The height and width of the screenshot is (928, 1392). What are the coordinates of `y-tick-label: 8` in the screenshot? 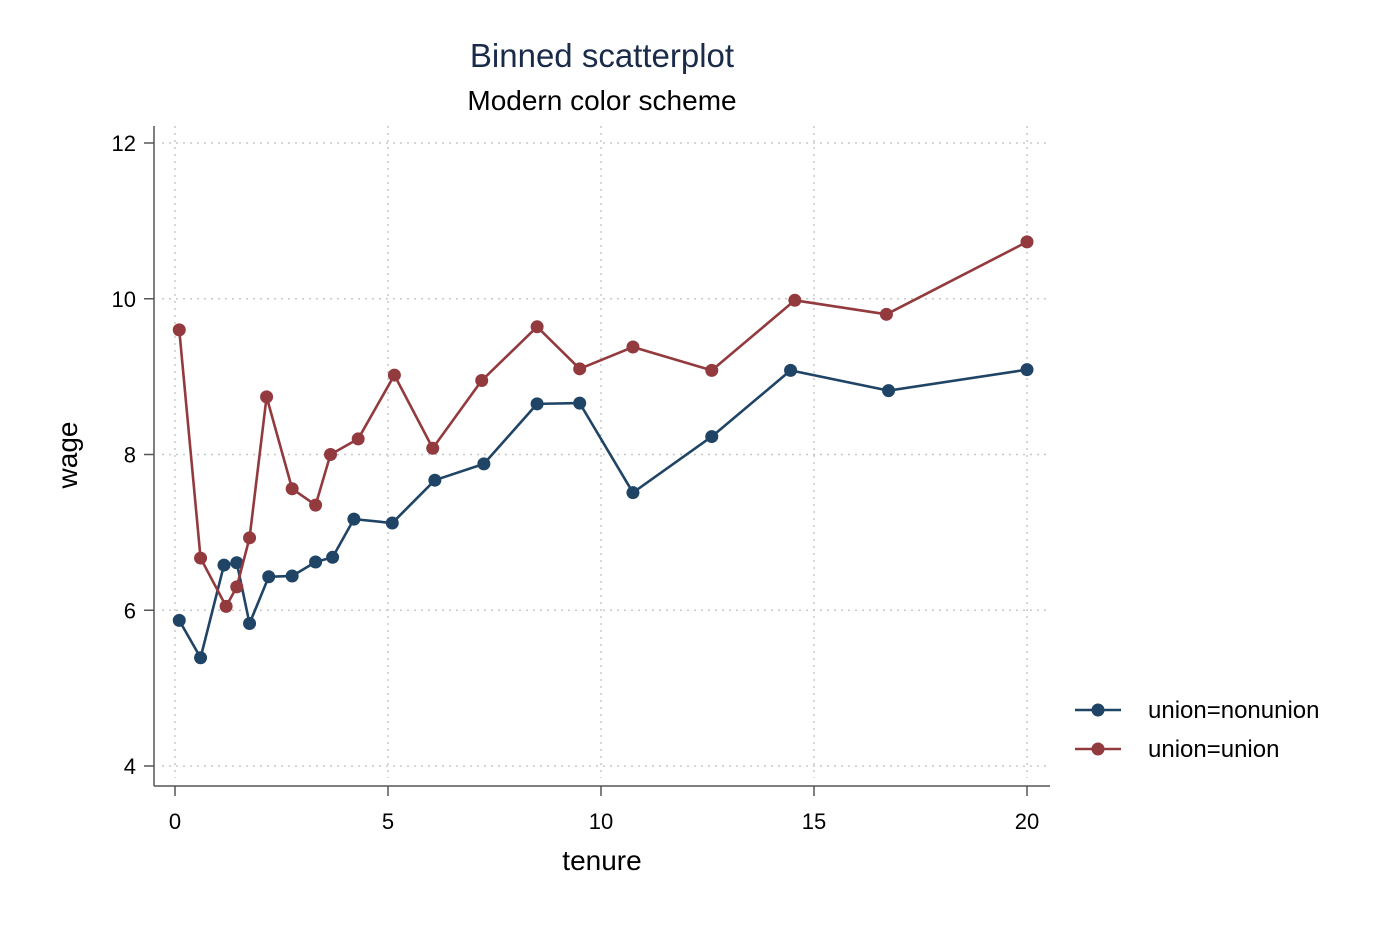 It's located at (130, 455).